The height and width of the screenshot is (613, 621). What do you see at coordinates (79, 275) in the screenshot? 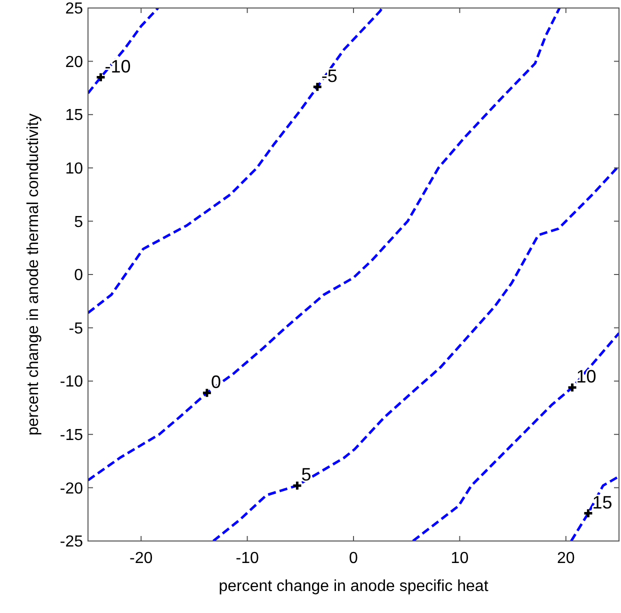
I see `y-tick-label: 0` at bounding box center [79, 275].